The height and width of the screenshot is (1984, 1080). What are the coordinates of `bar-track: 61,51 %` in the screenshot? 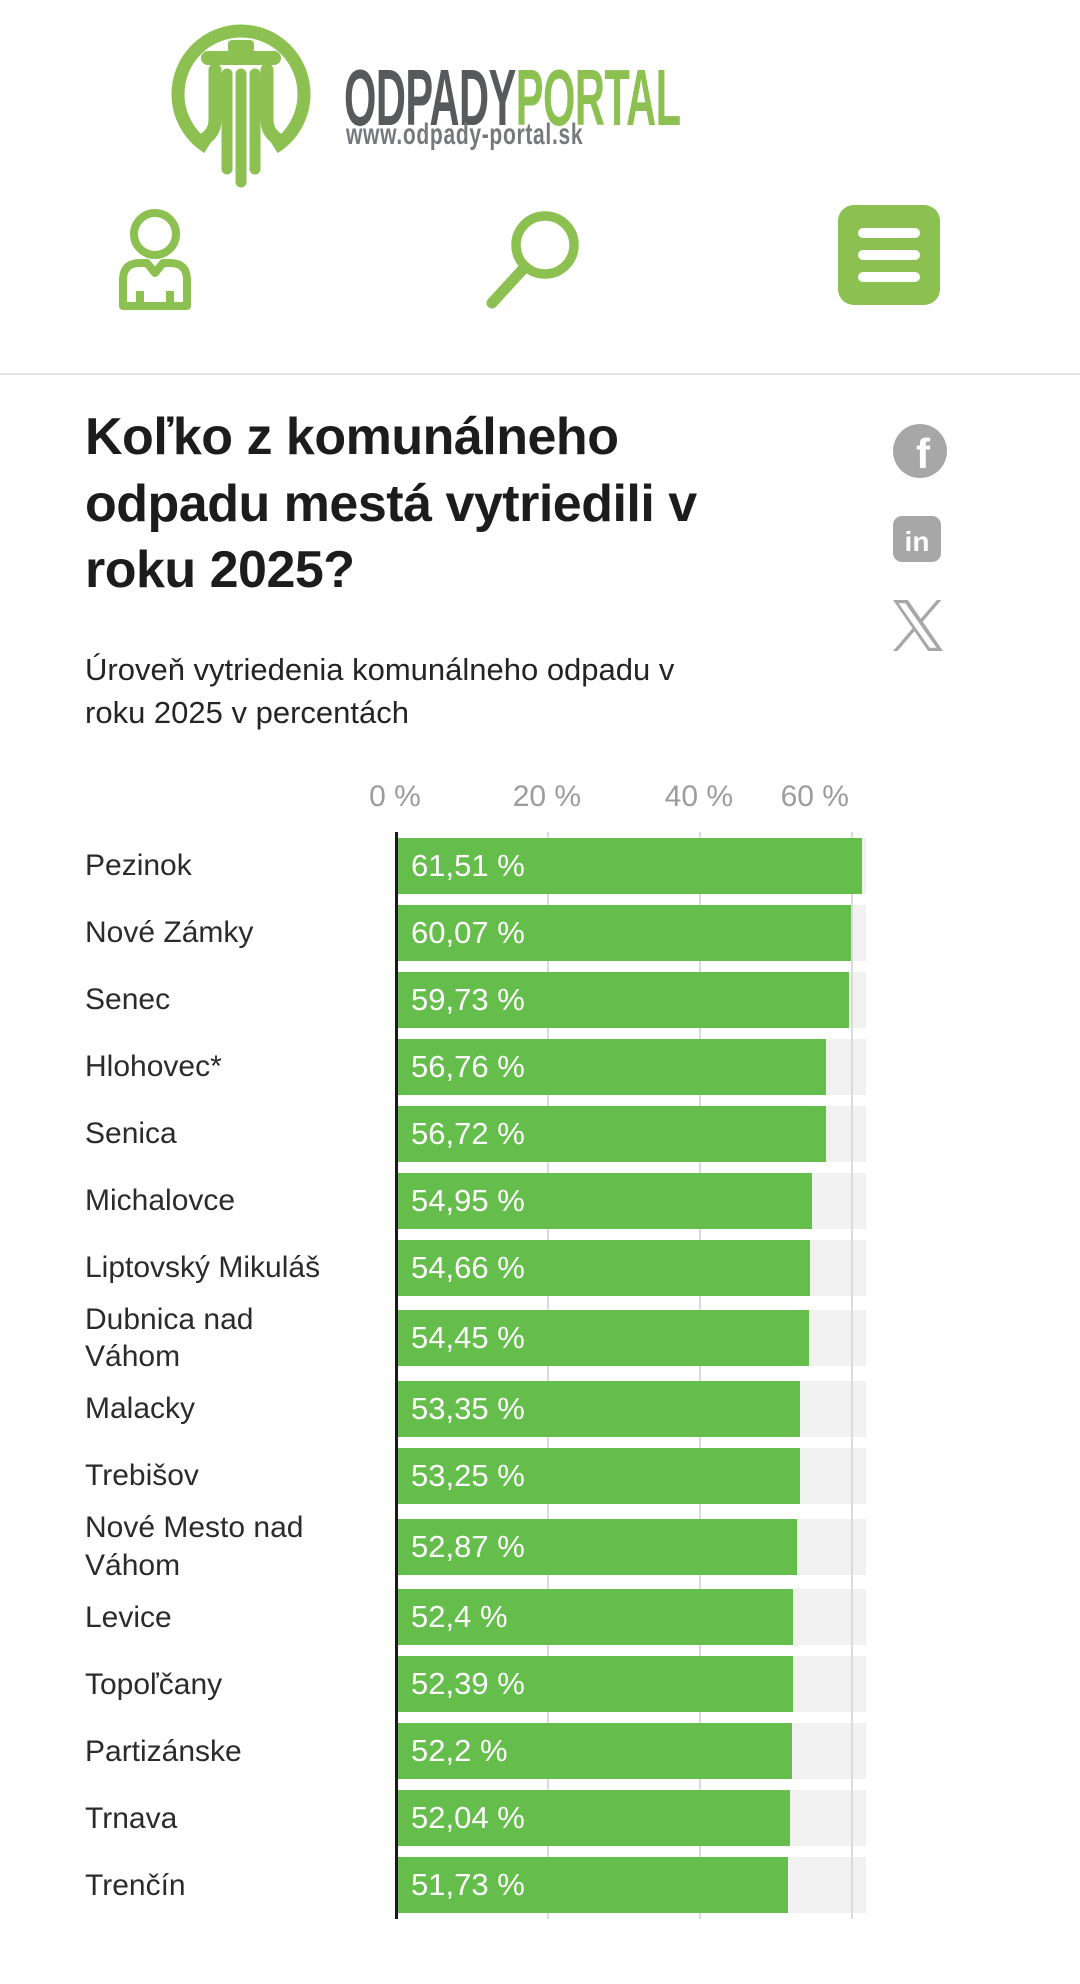 It's located at (630, 865).